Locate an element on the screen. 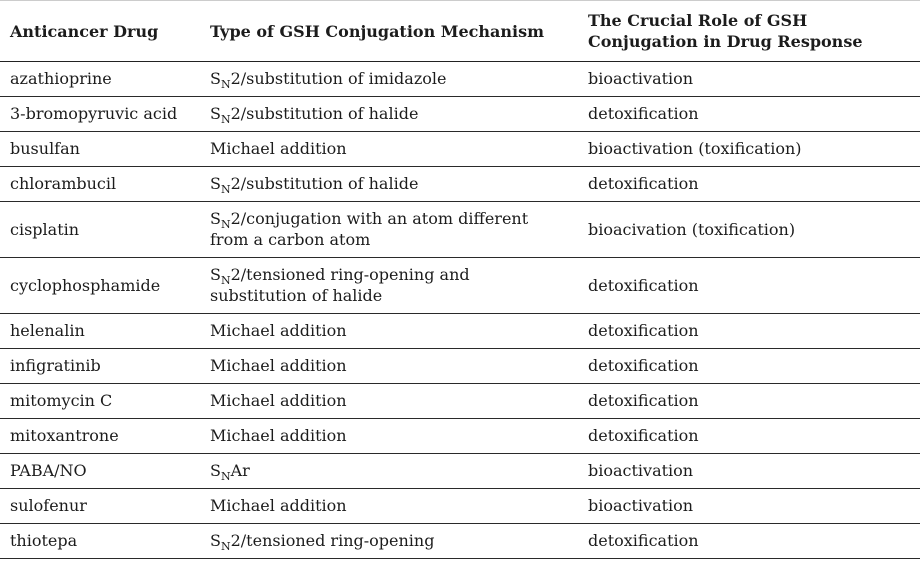 The width and height of the screenshot is (920, 565). role-cell: bioacivation (toxification) is located at coordinates (754, 229).